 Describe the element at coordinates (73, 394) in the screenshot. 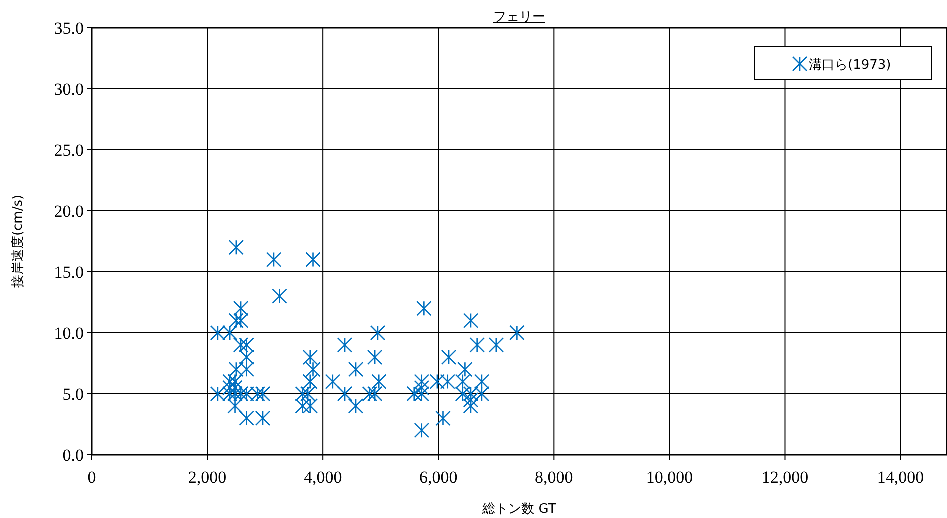

I see `y-tick-label: 5.0` at that location.